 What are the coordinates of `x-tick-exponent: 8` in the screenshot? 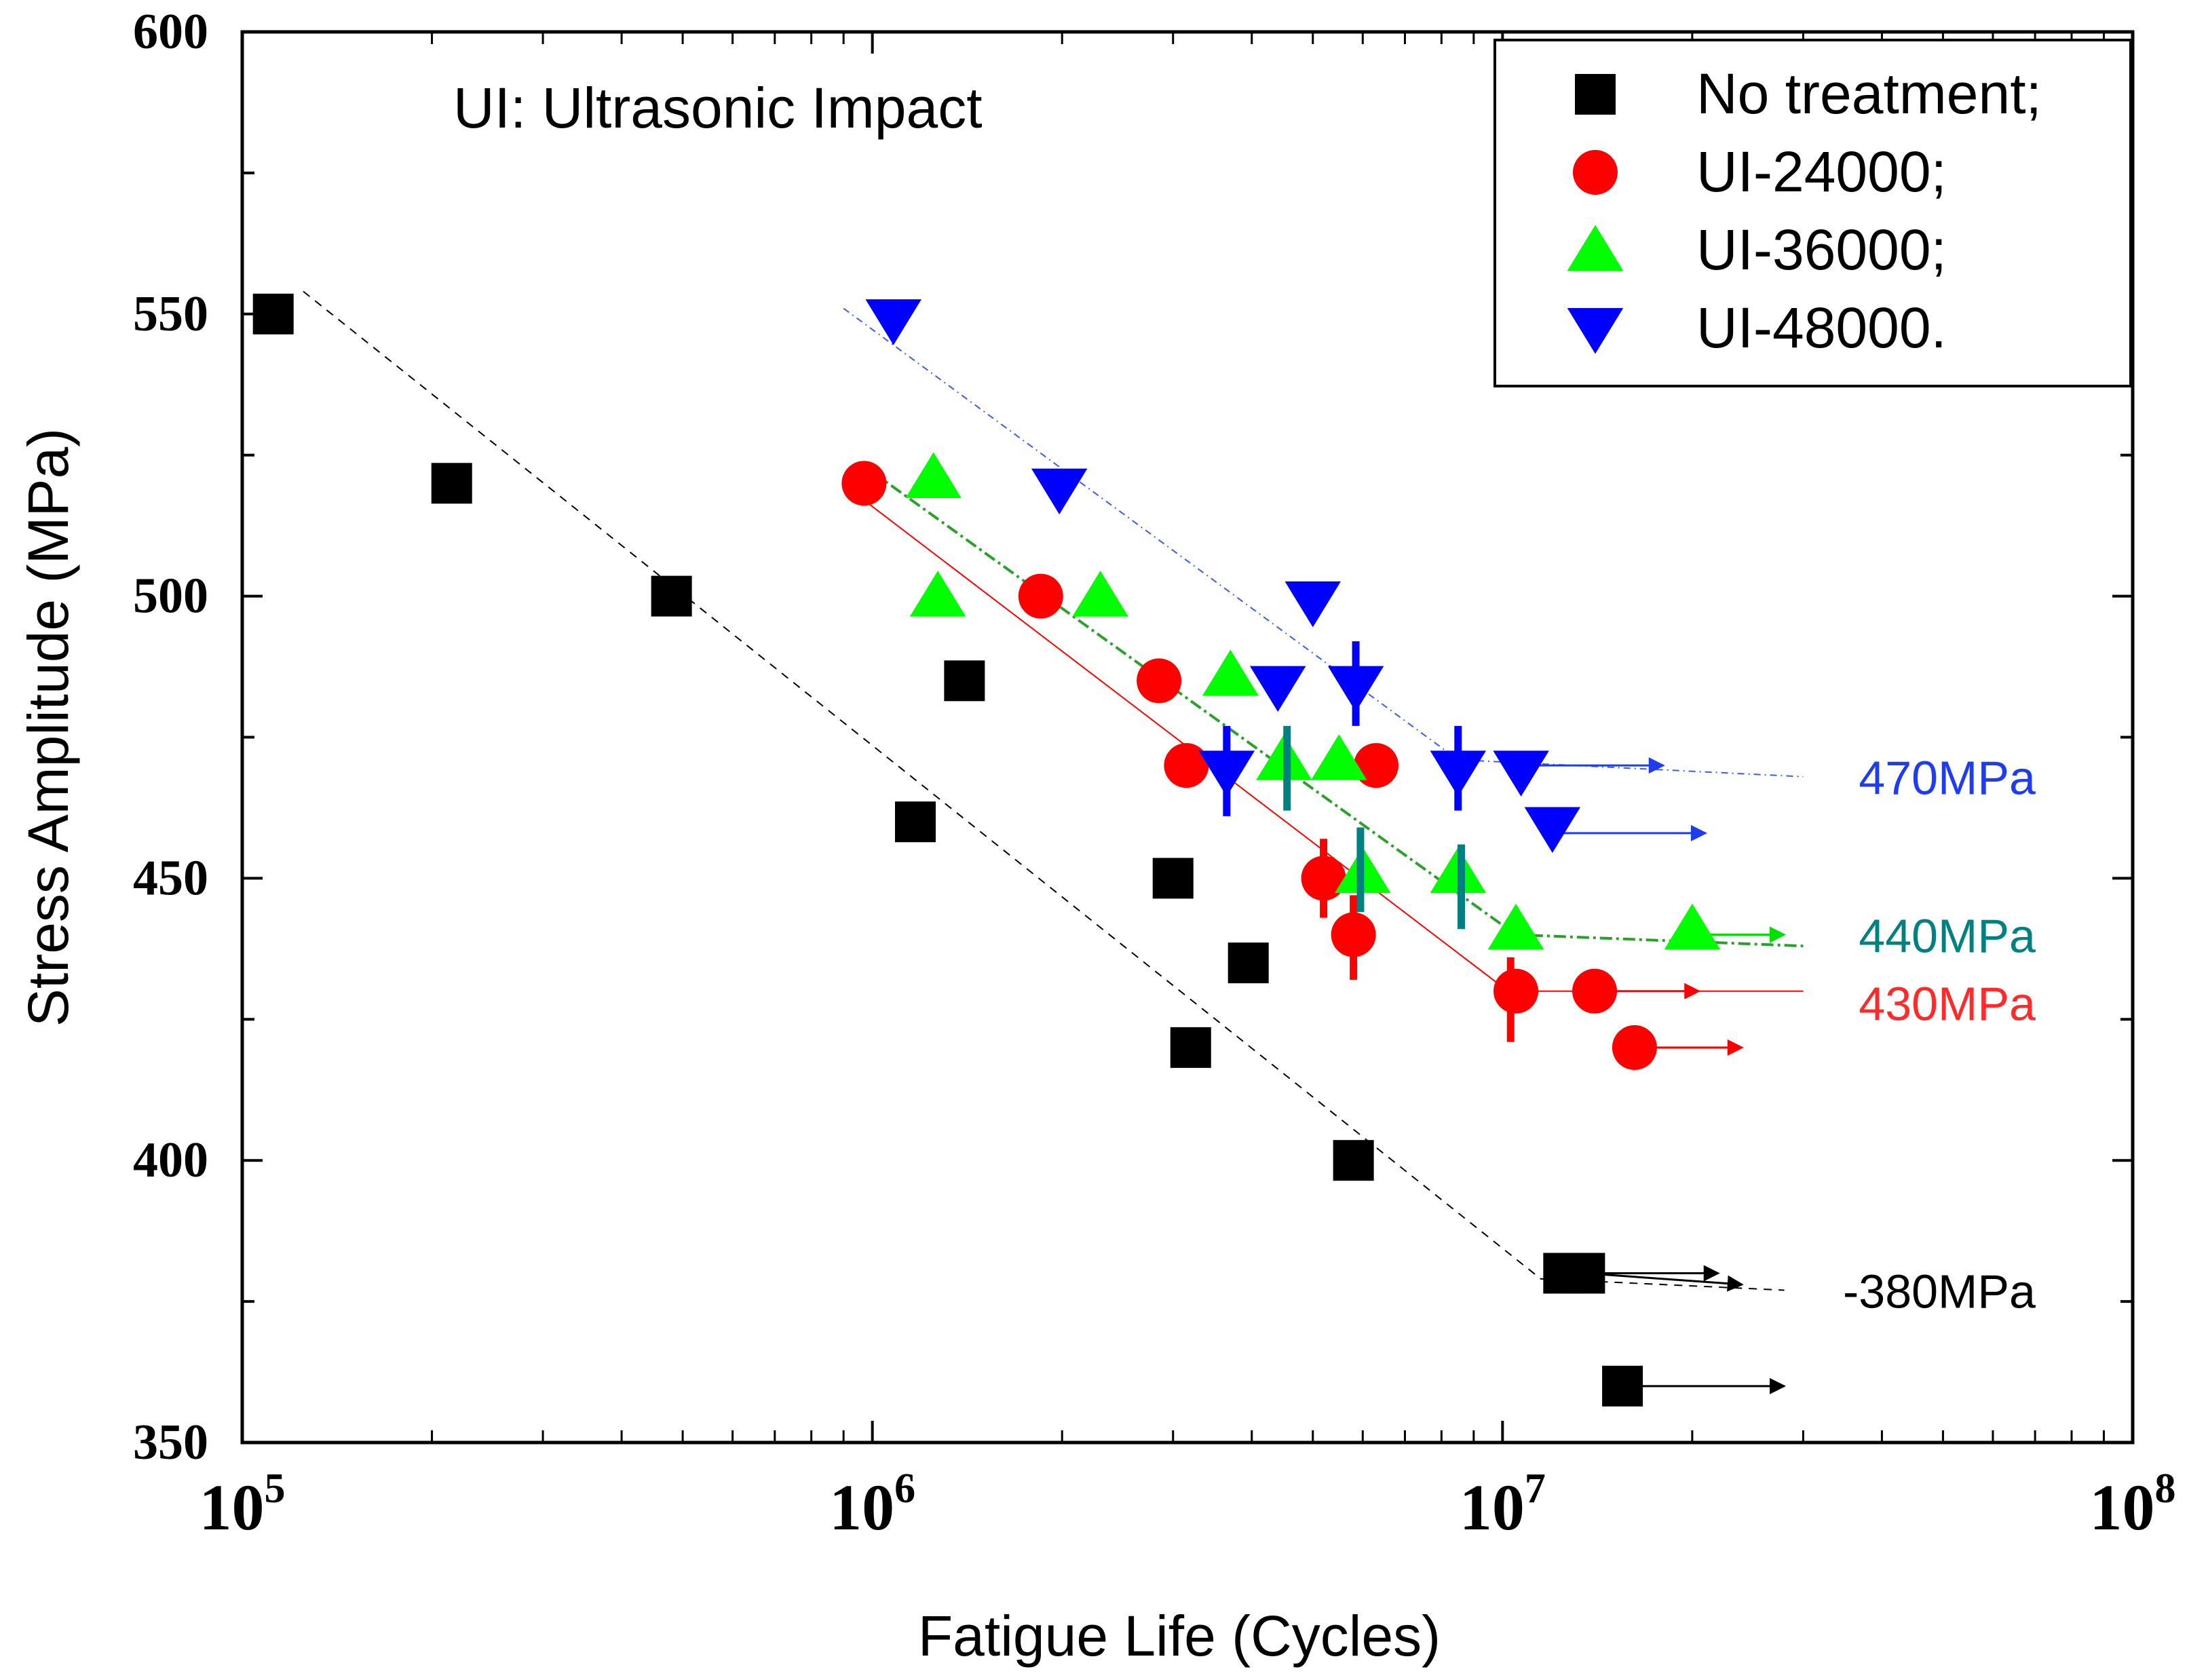 It's located at (2165, 1489).